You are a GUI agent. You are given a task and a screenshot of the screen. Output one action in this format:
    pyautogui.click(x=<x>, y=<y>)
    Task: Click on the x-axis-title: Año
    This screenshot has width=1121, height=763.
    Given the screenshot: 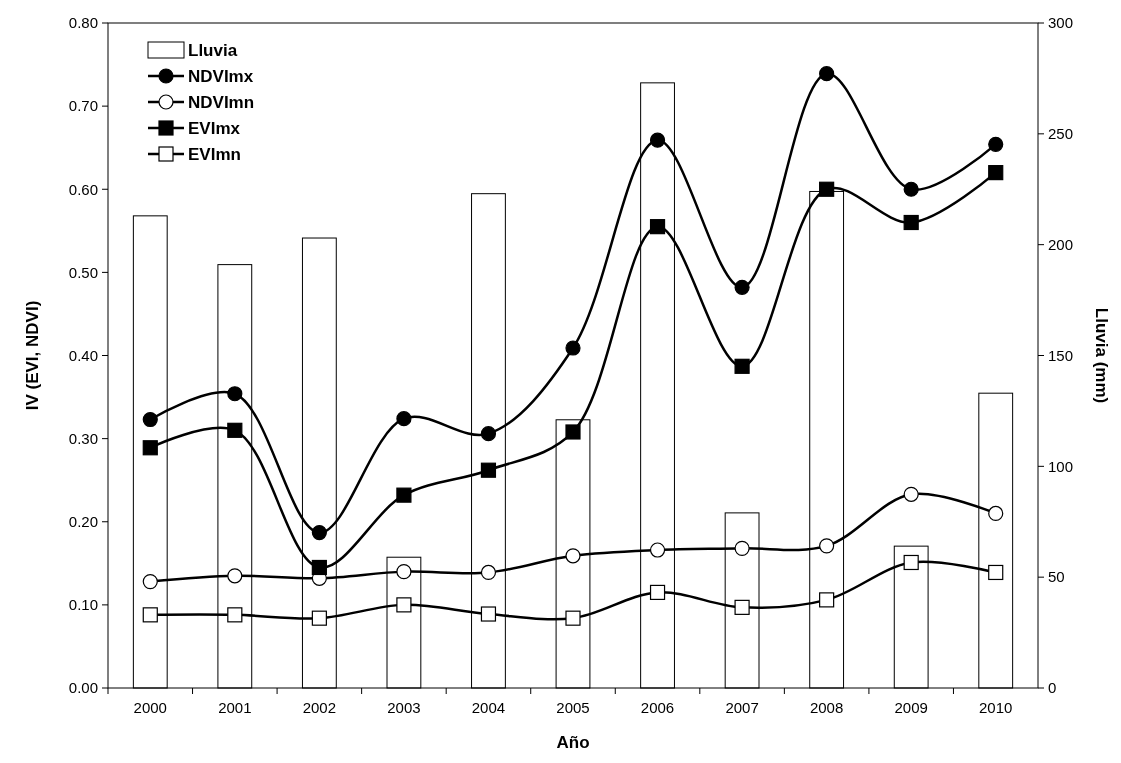 What is the action you would take?
    pyautogui.click(x=573, y=742)
    